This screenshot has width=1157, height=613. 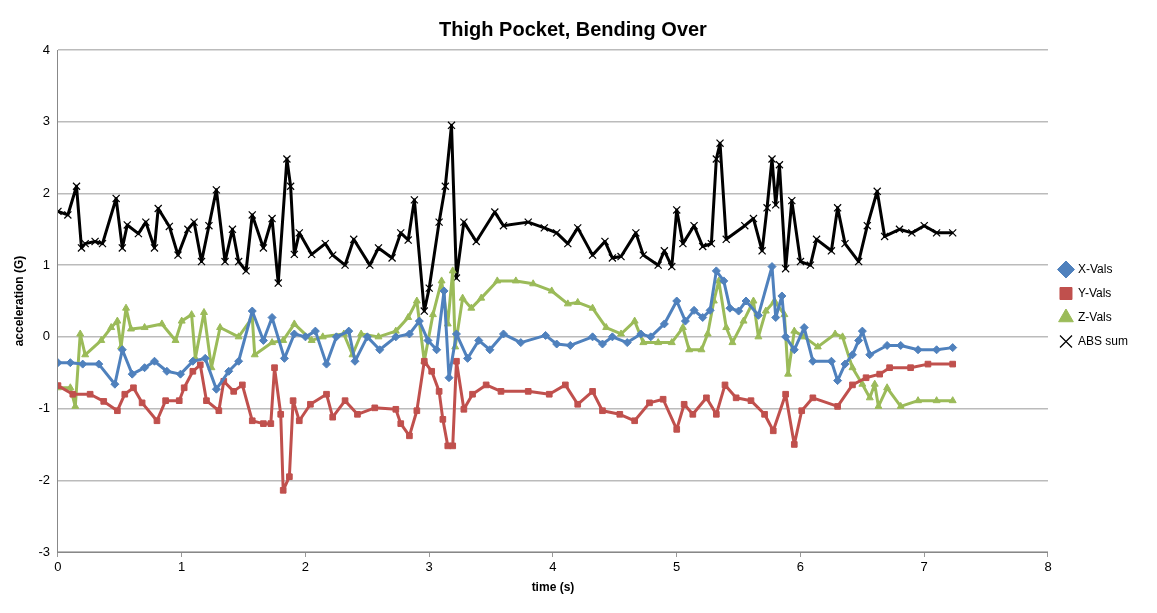 I want to click on x-axis-title: time (s), so click(x=553, y=587).